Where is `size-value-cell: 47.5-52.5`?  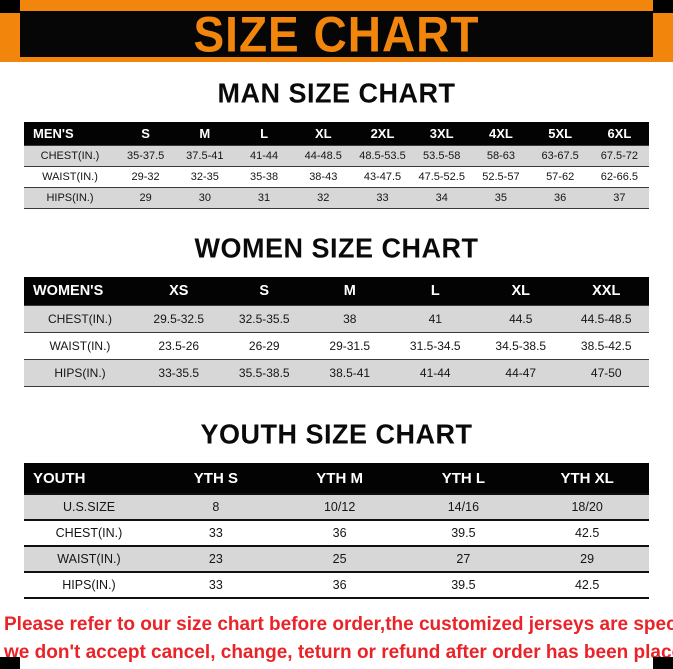
size-value-cell: 47.5-52.5 is located at coordinates (442, 176).